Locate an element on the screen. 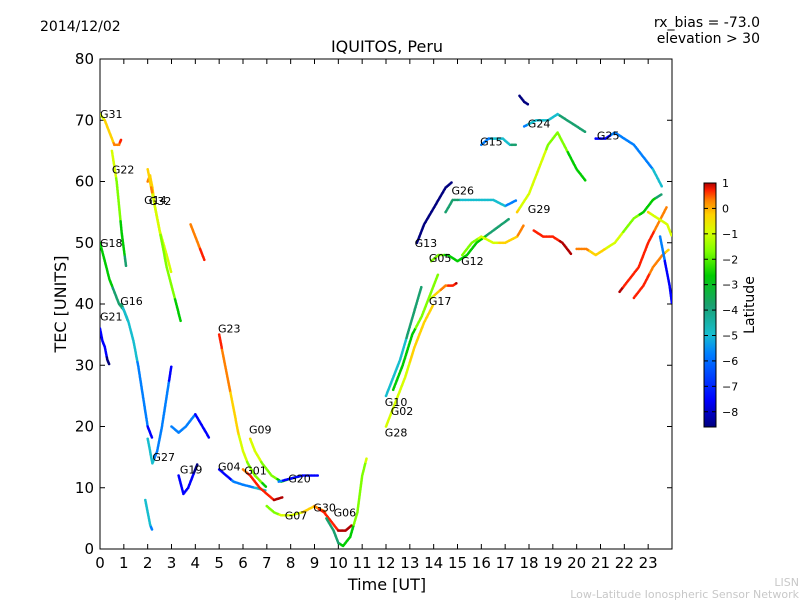  colorbar-ticks: 1 0 −1 −2 −3 −4 −5 −6 −7 −8 is located at coordinates (721, 298).